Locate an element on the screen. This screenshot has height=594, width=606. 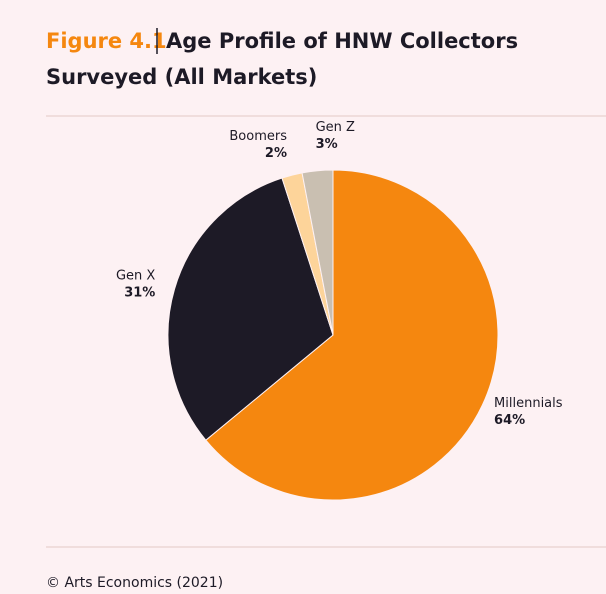
slice-label: Gen Z is located at coordinates (335, 127).